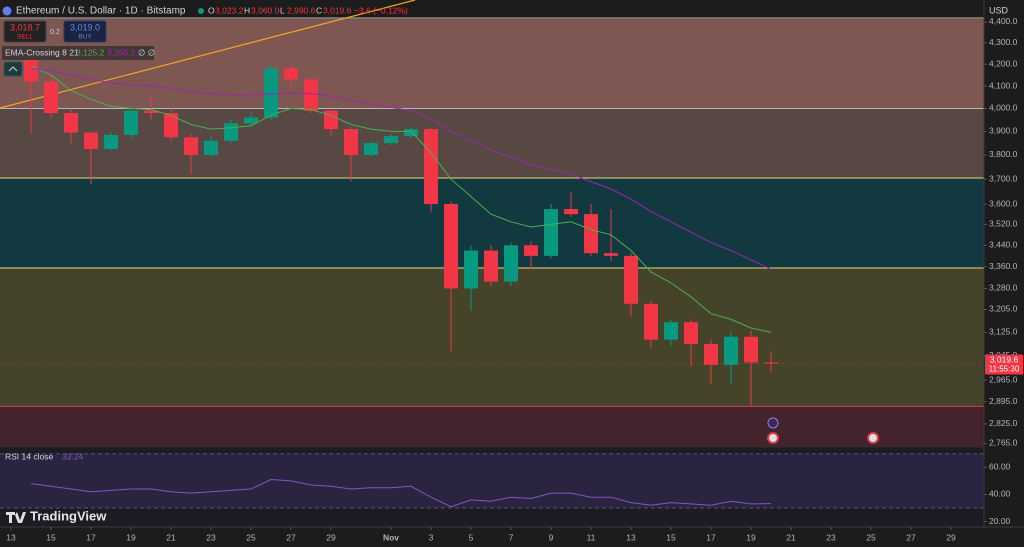  Describe the element at coordinates (90, 52) in the screenshot. I see `ema-fast-value: 3,125.2` at that location.